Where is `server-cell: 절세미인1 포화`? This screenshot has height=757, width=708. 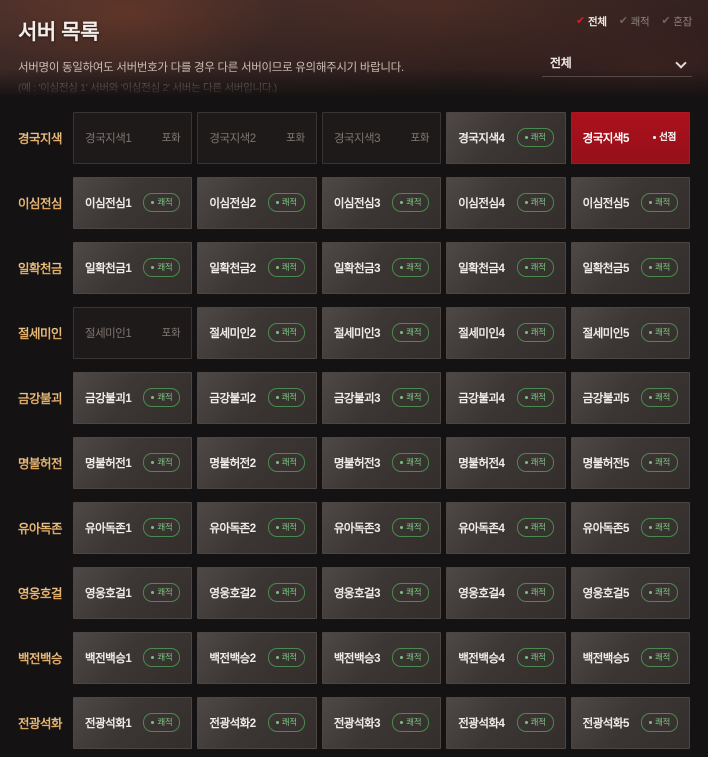
server-cell: 절세미인1 포화 is located at coordinates (133, 332).